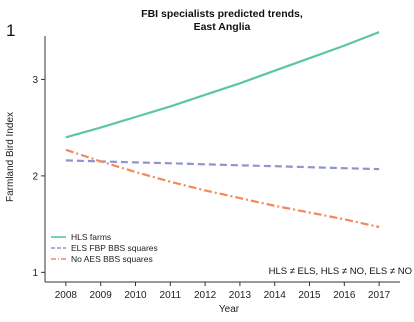 Image resolution: width=414 pixels, height=322 pixels. I want to click on y-tick-label: 2, so click(35, 176).